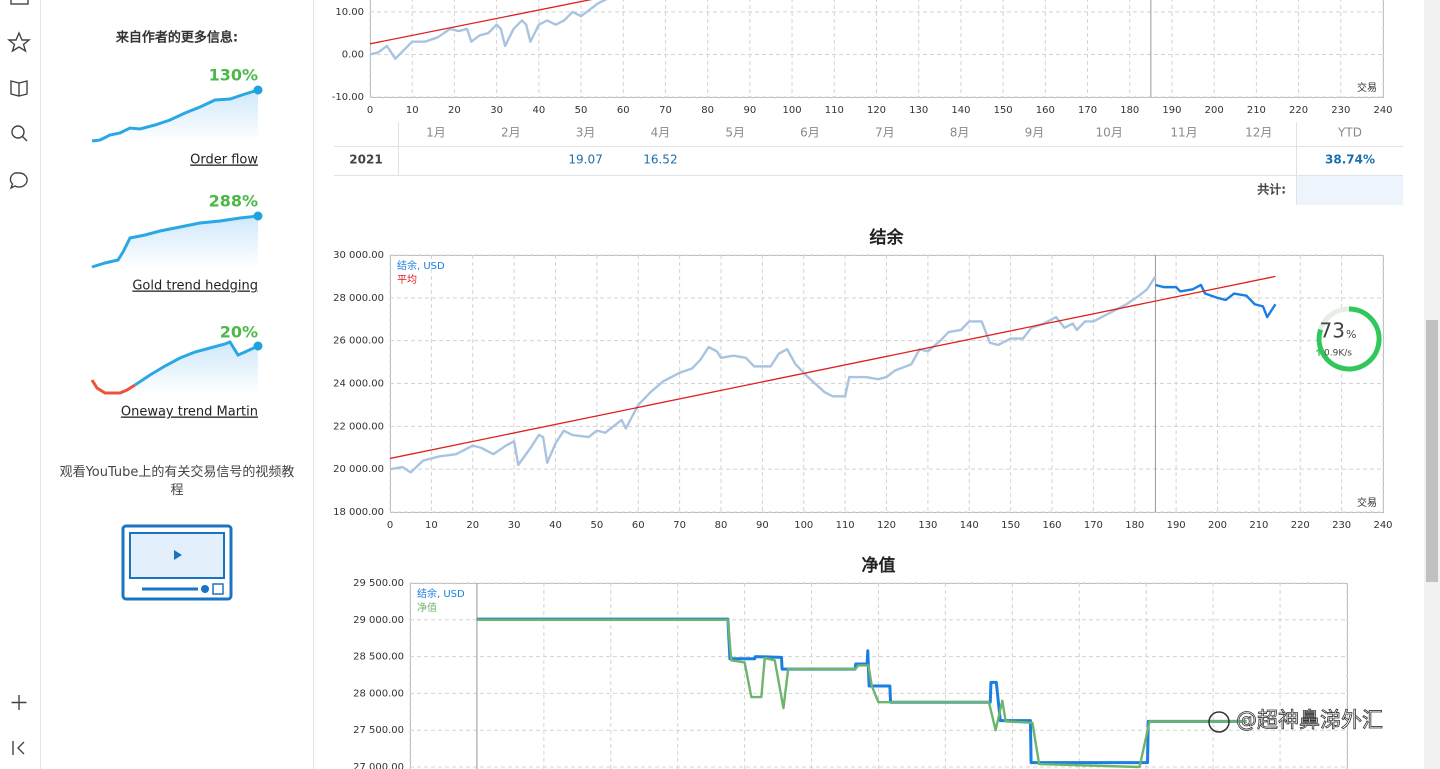 Image resolution: width=1440 pixels, height=769 pixels. Describe the element at coordinates (378, 730) in the screenshot. I see `y-tick-label: 27 500.00` at that location.